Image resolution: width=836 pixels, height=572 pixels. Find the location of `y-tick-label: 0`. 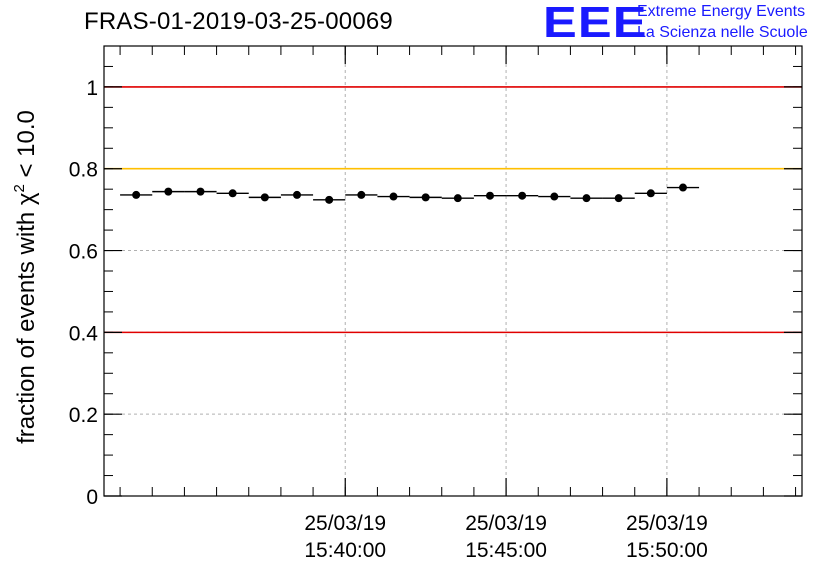

y-tick-label: 0 is located at coordinates (92, 497).